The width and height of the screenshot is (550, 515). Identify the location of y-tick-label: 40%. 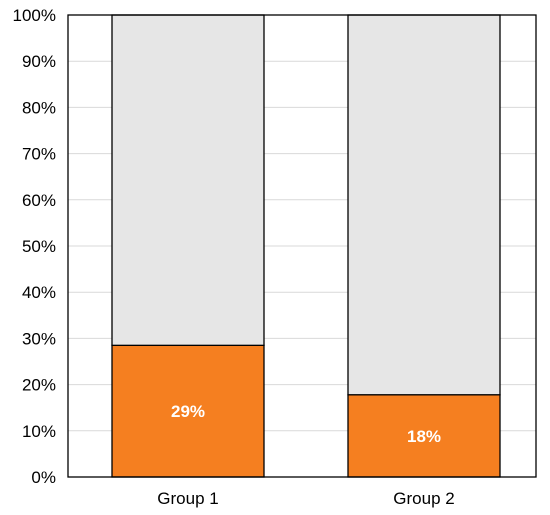
(39, 292).